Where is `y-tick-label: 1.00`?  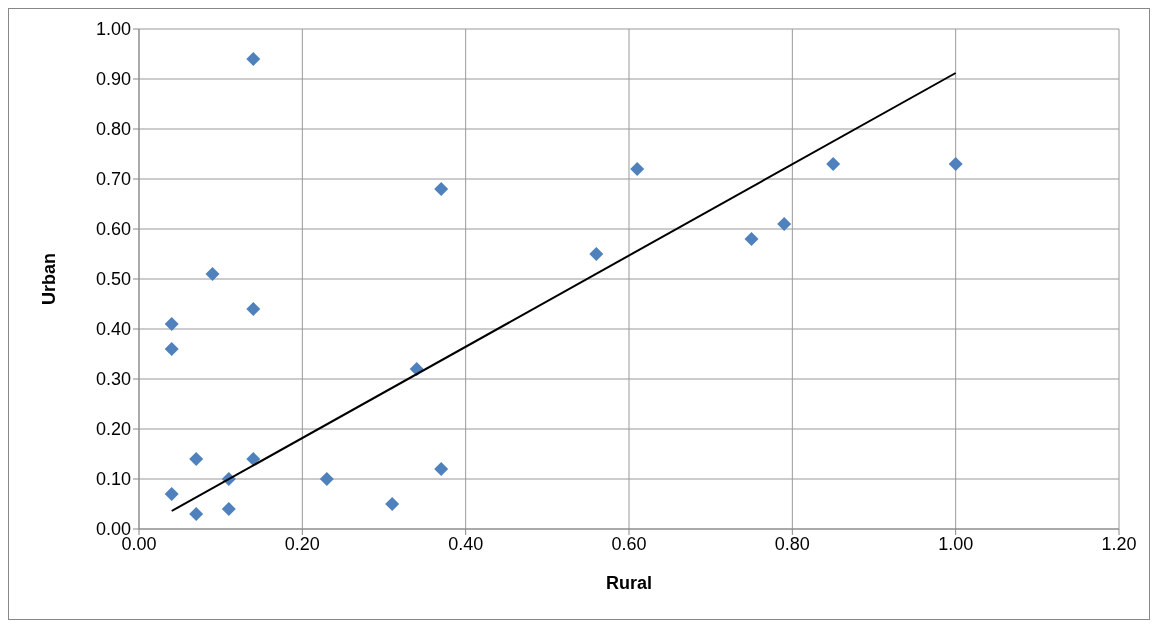 y-tick-label: 1.00 is located at coordinates (113, 29).